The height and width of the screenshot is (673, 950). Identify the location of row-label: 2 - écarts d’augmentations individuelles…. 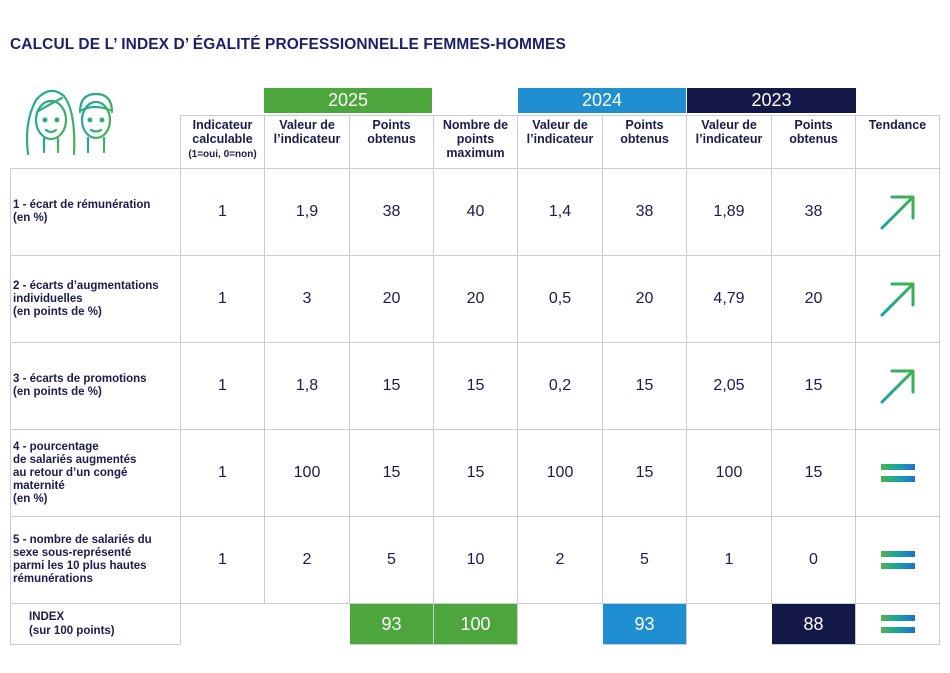
(95, 299).